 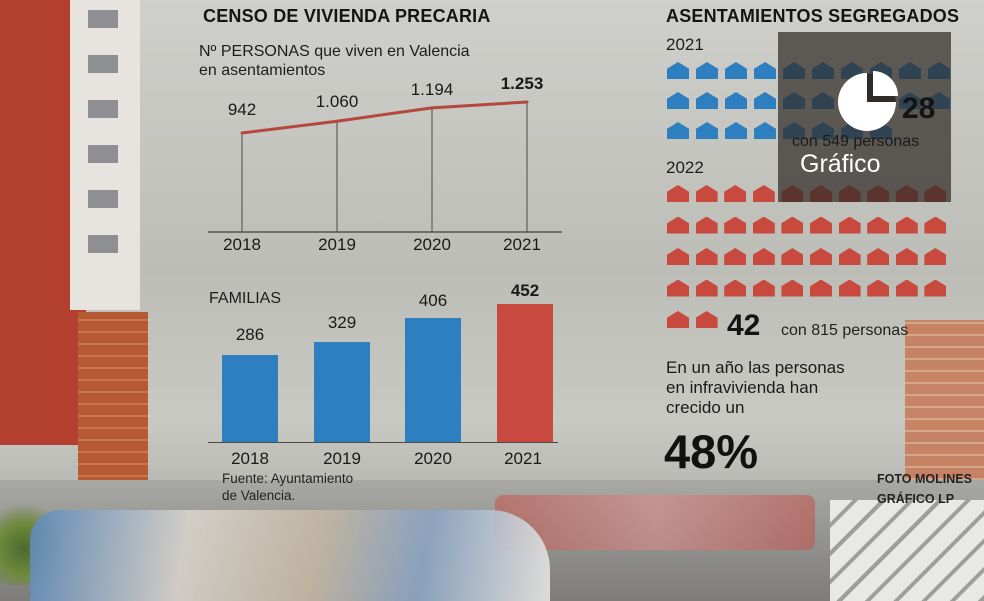 What do you see at coordinates (944, 405) in the screenshot?
I see `brick-wall-right` at bounding box center [944, 405].